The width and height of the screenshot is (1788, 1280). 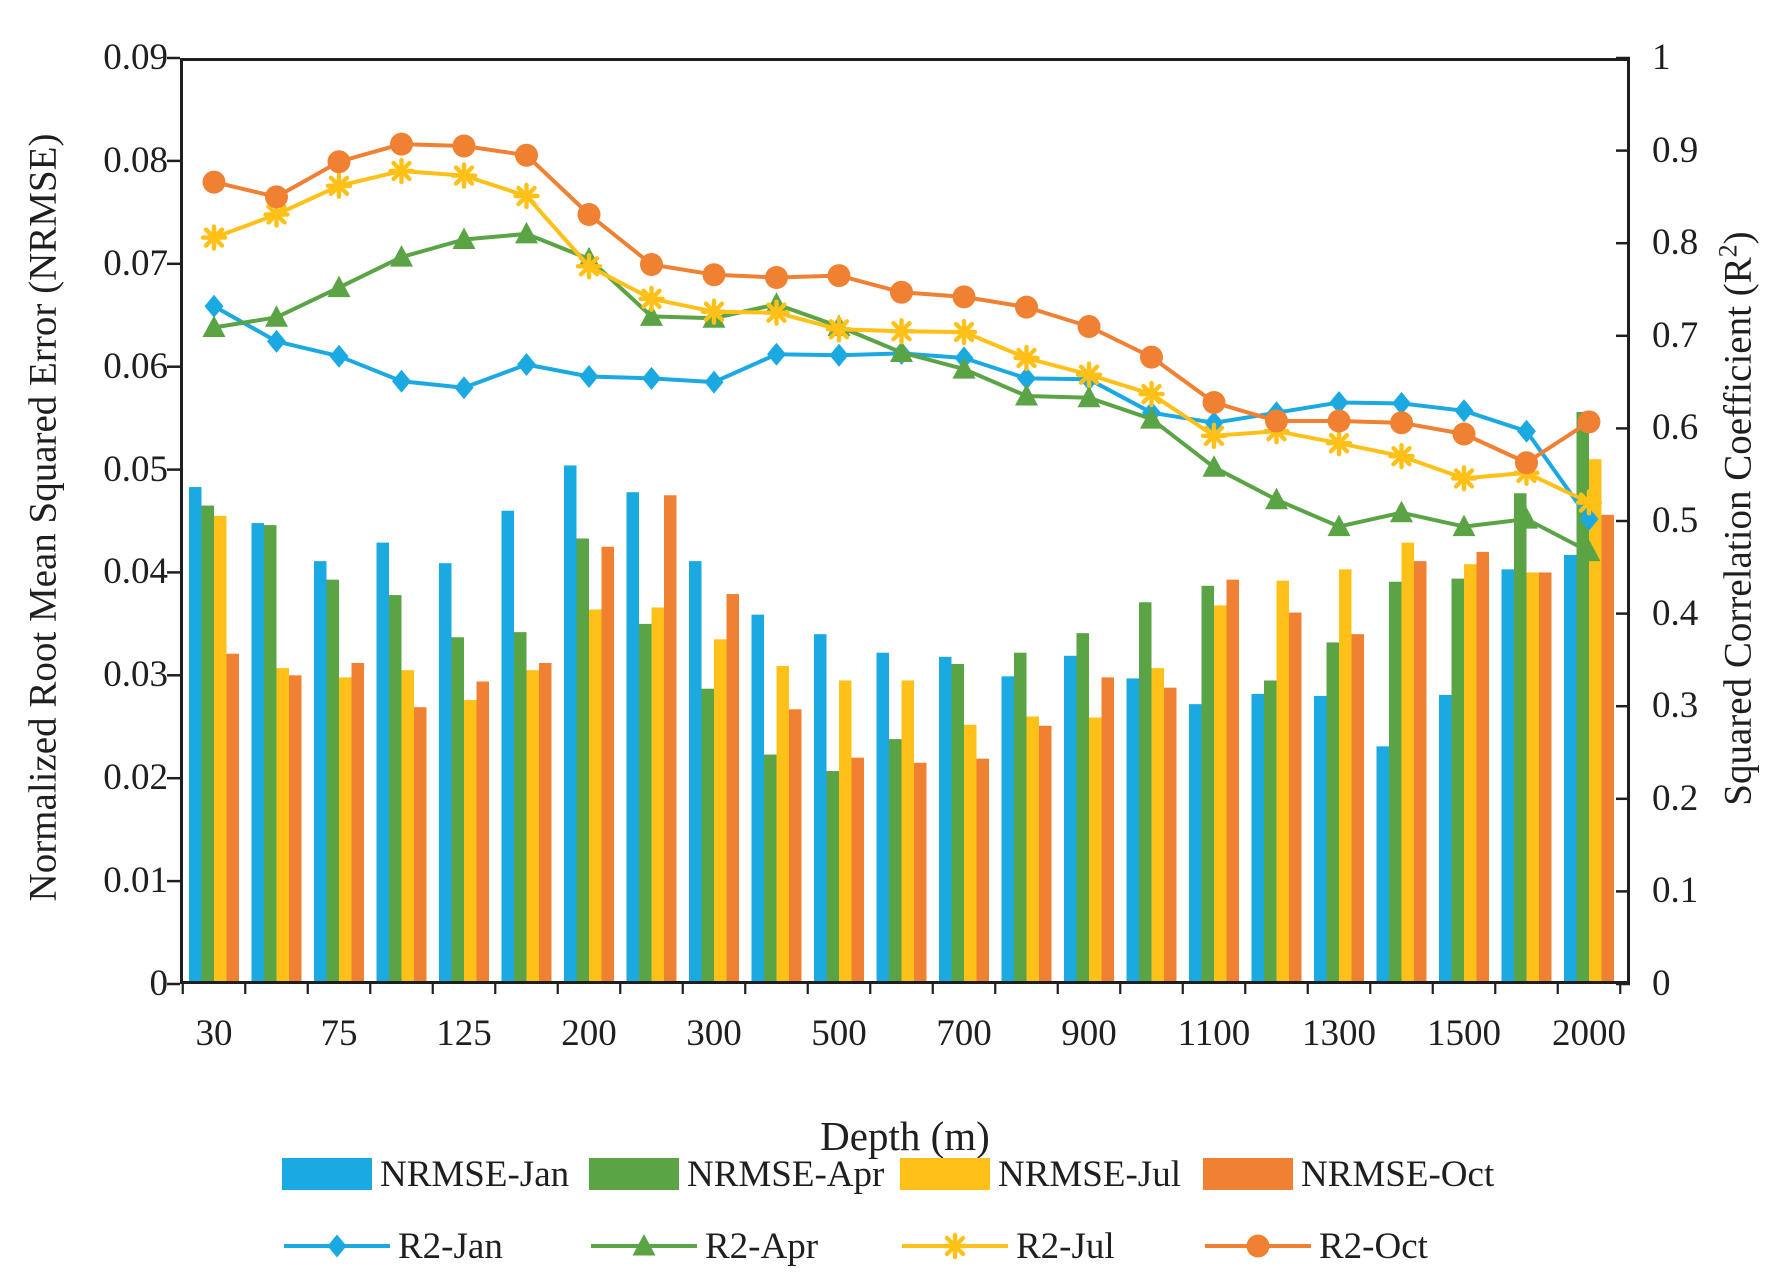 What do you see at coordinates (357, 823) in the screenshot?
I see `bar-NRMSE-Oct-75m` at bounding box center [357, 823].